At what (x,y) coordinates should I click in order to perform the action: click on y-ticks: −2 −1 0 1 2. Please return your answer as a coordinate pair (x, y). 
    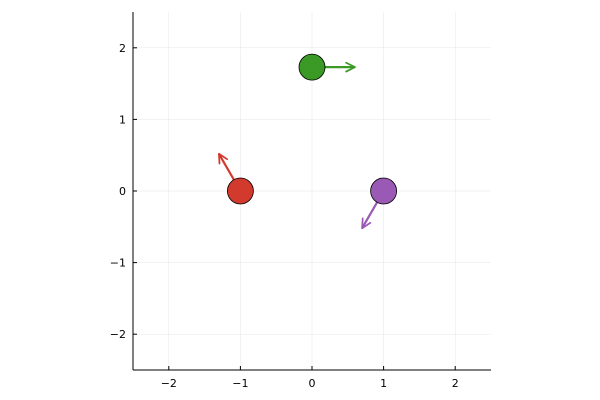
    Looking at the image, I should click on (123, 191).